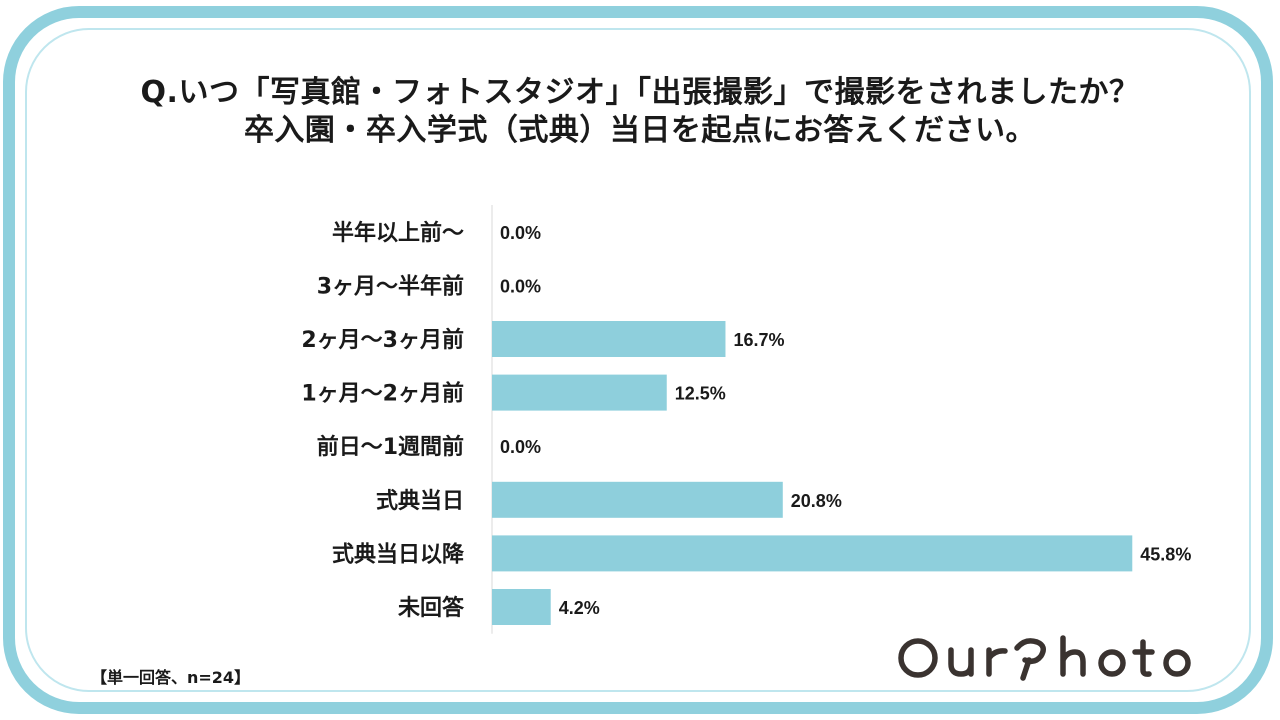  I want to click on category-label: 1ヶ月～2ヶ月前, so click(382, 394).